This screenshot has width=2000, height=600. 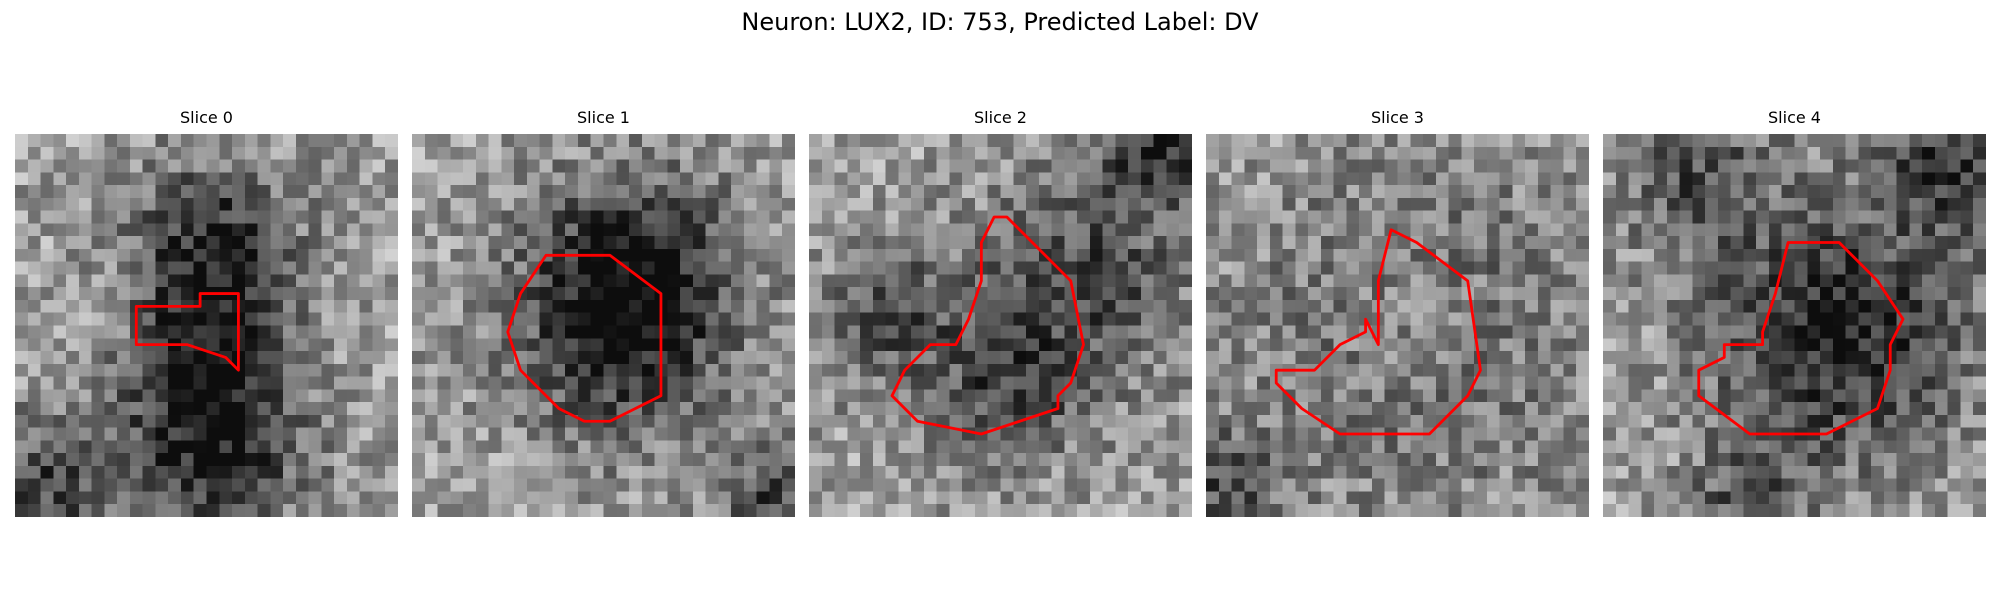 What do you see at coordinates (1000, 118) in the screenshot?
I see `slice-title: Slice 2` at bounding box center [1000, 118].